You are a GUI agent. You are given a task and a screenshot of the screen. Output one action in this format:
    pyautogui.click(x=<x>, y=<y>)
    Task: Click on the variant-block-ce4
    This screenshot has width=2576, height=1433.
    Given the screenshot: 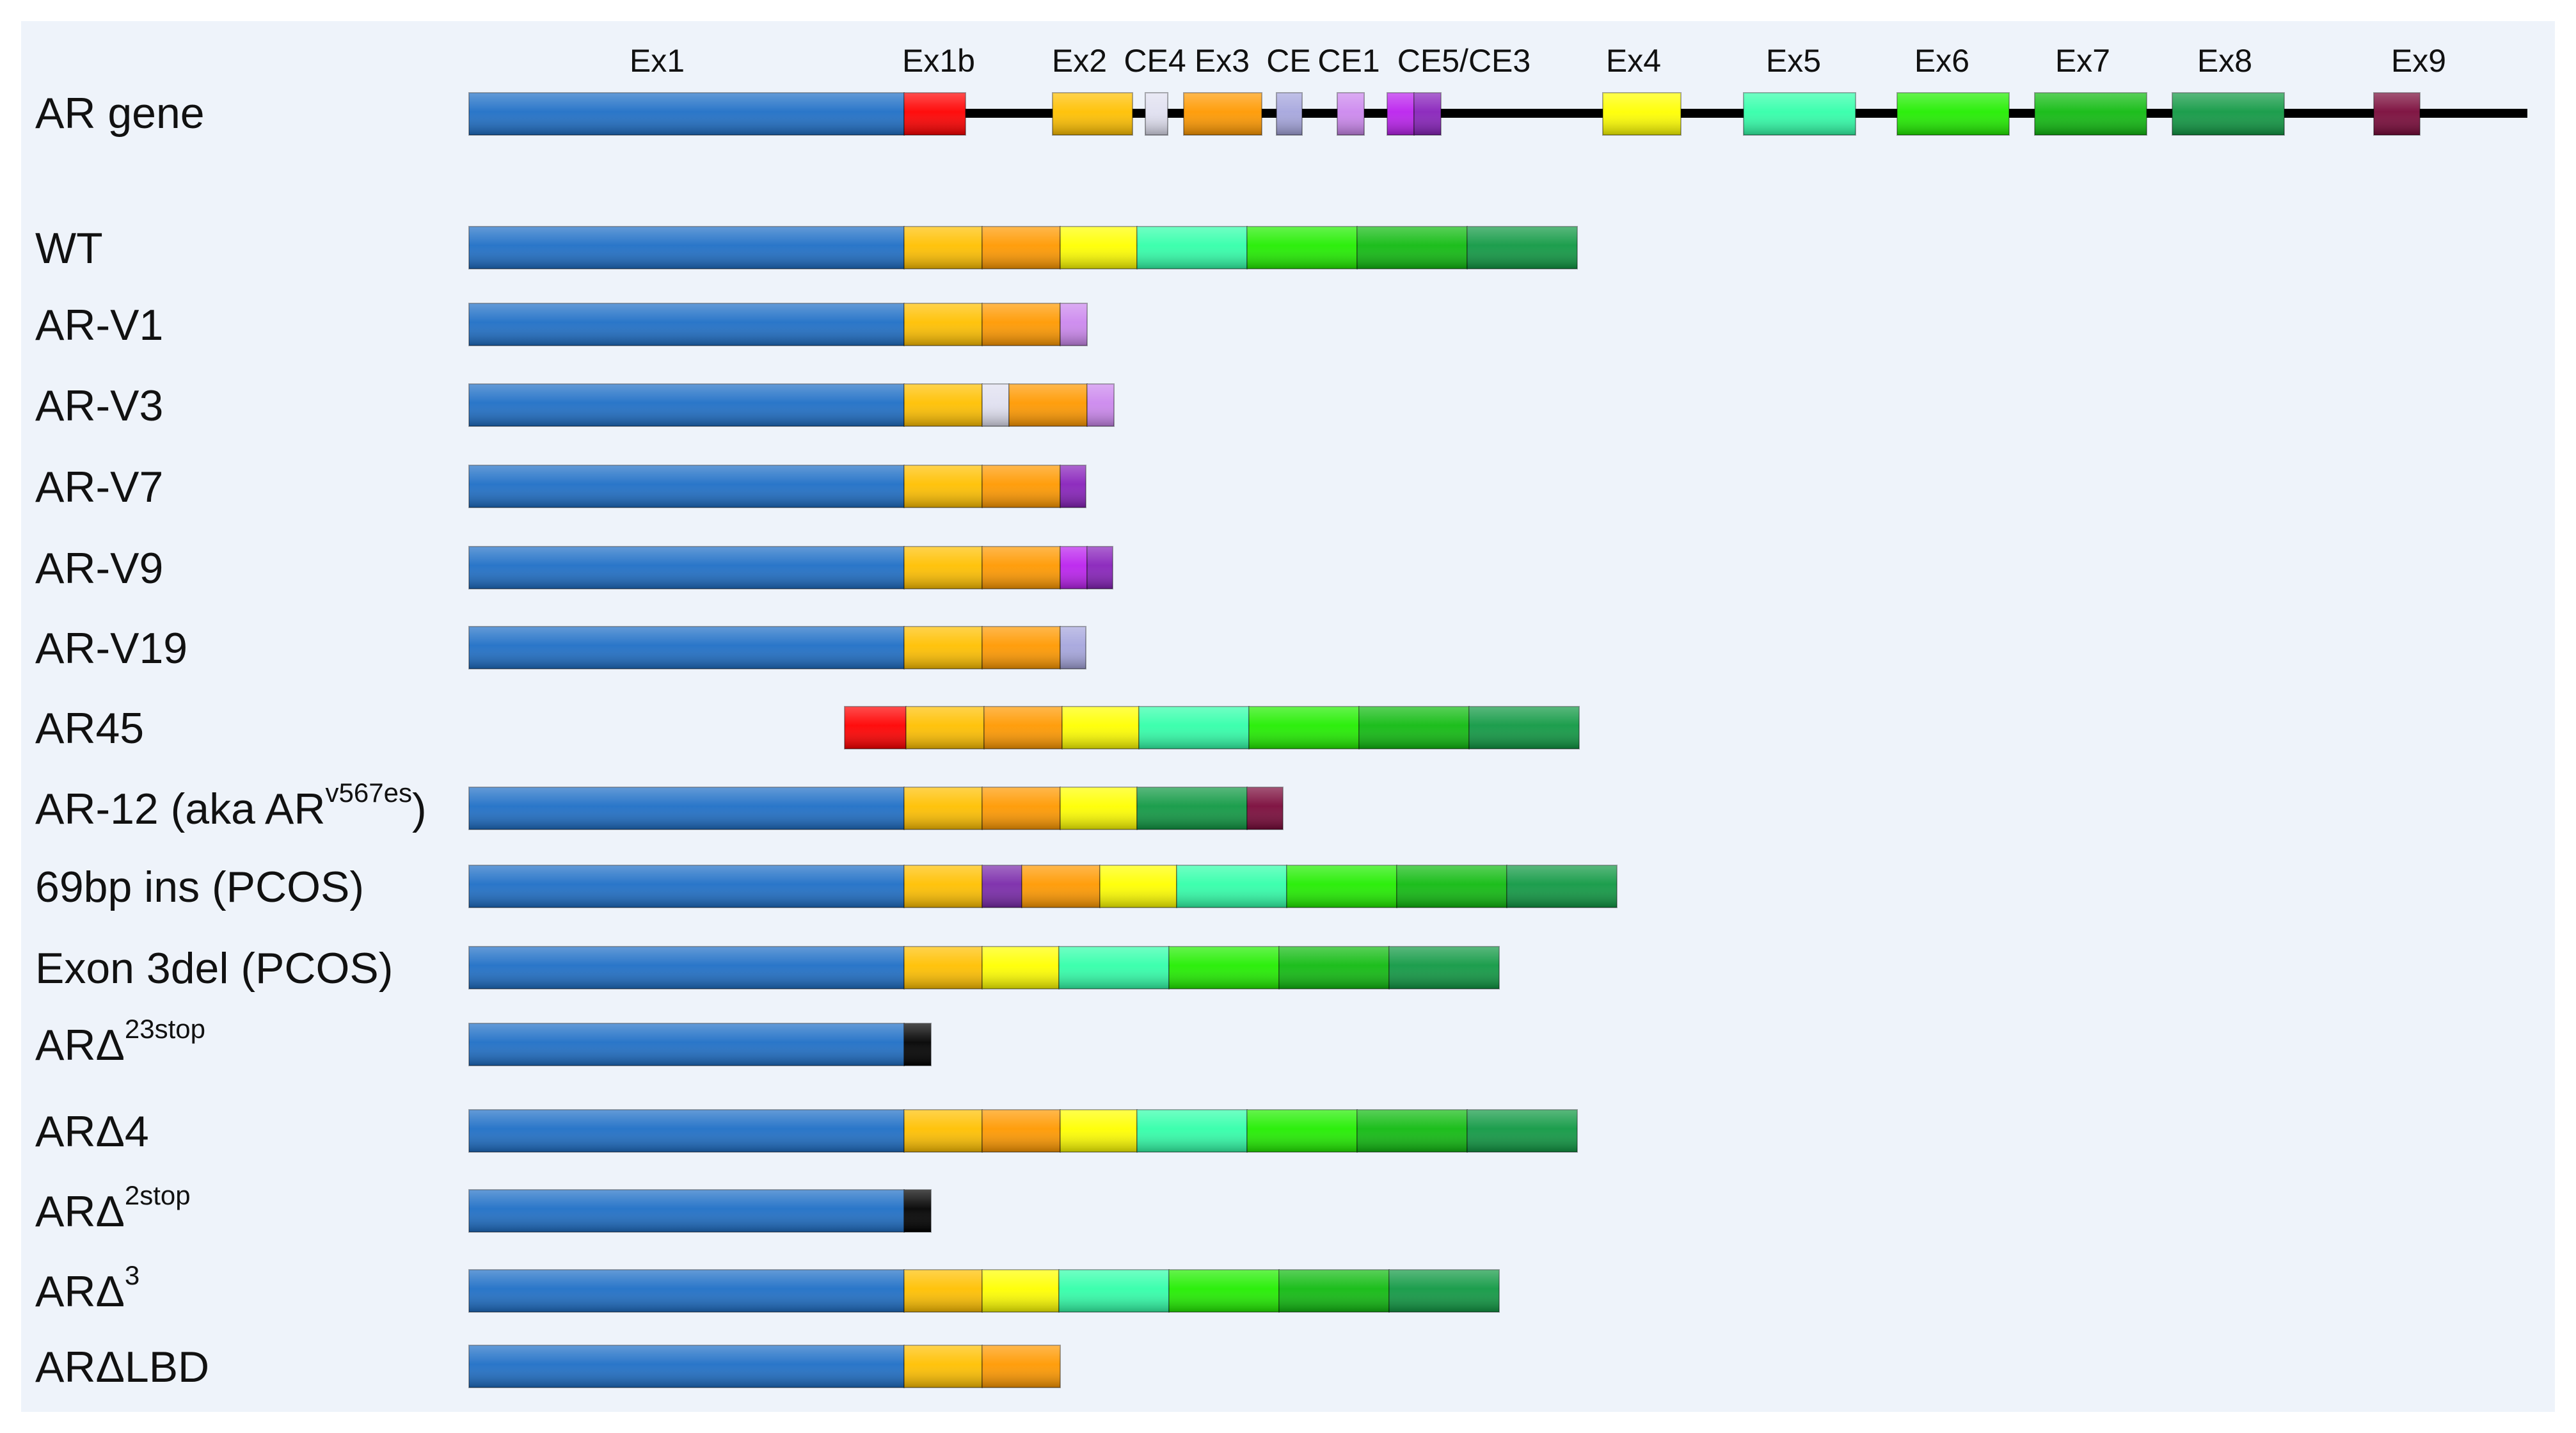 What is the action you would take?
    pyautogui.click(x=996, y=405)
    